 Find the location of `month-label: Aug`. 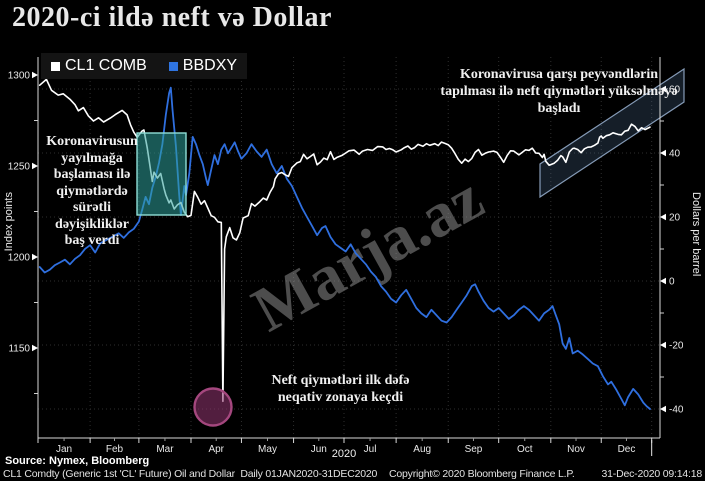

month-label: Aug is located at coordinates (422, 449).